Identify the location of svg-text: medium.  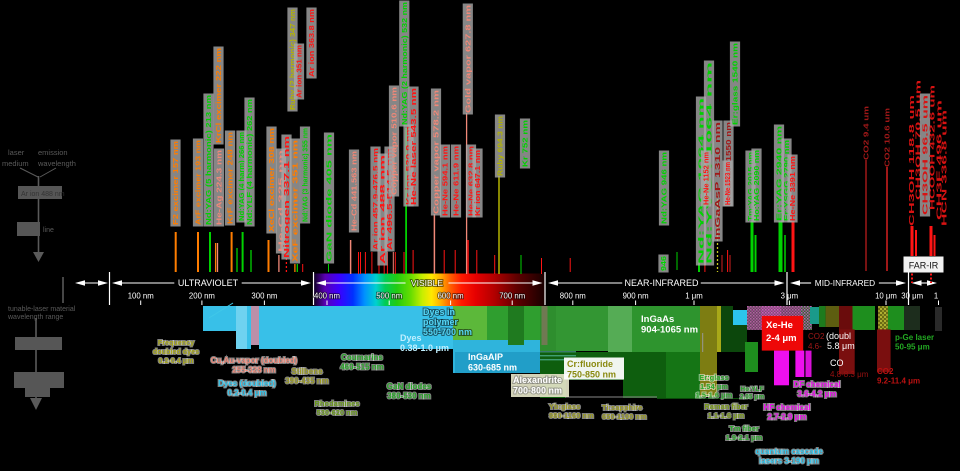
(15, 163).